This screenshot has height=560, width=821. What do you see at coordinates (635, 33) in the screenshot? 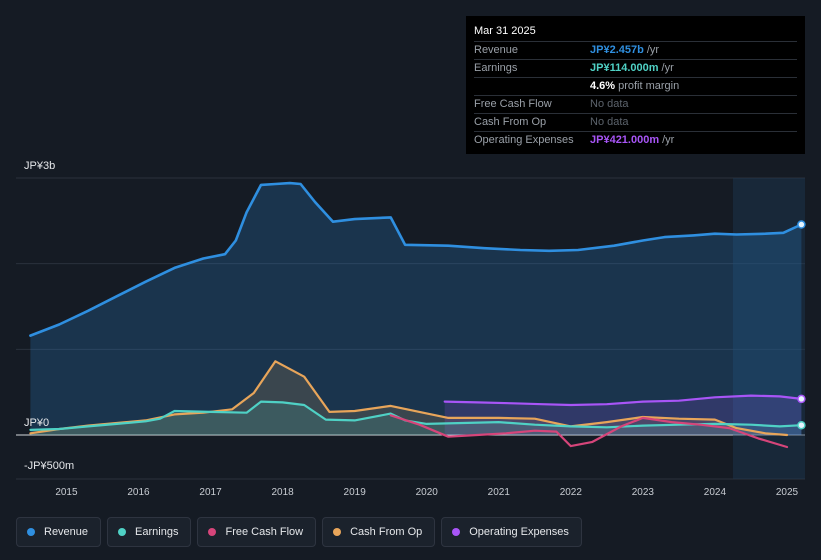
I see `tooltip-date: Mar 31 2025` at bounding box center [635, 33].